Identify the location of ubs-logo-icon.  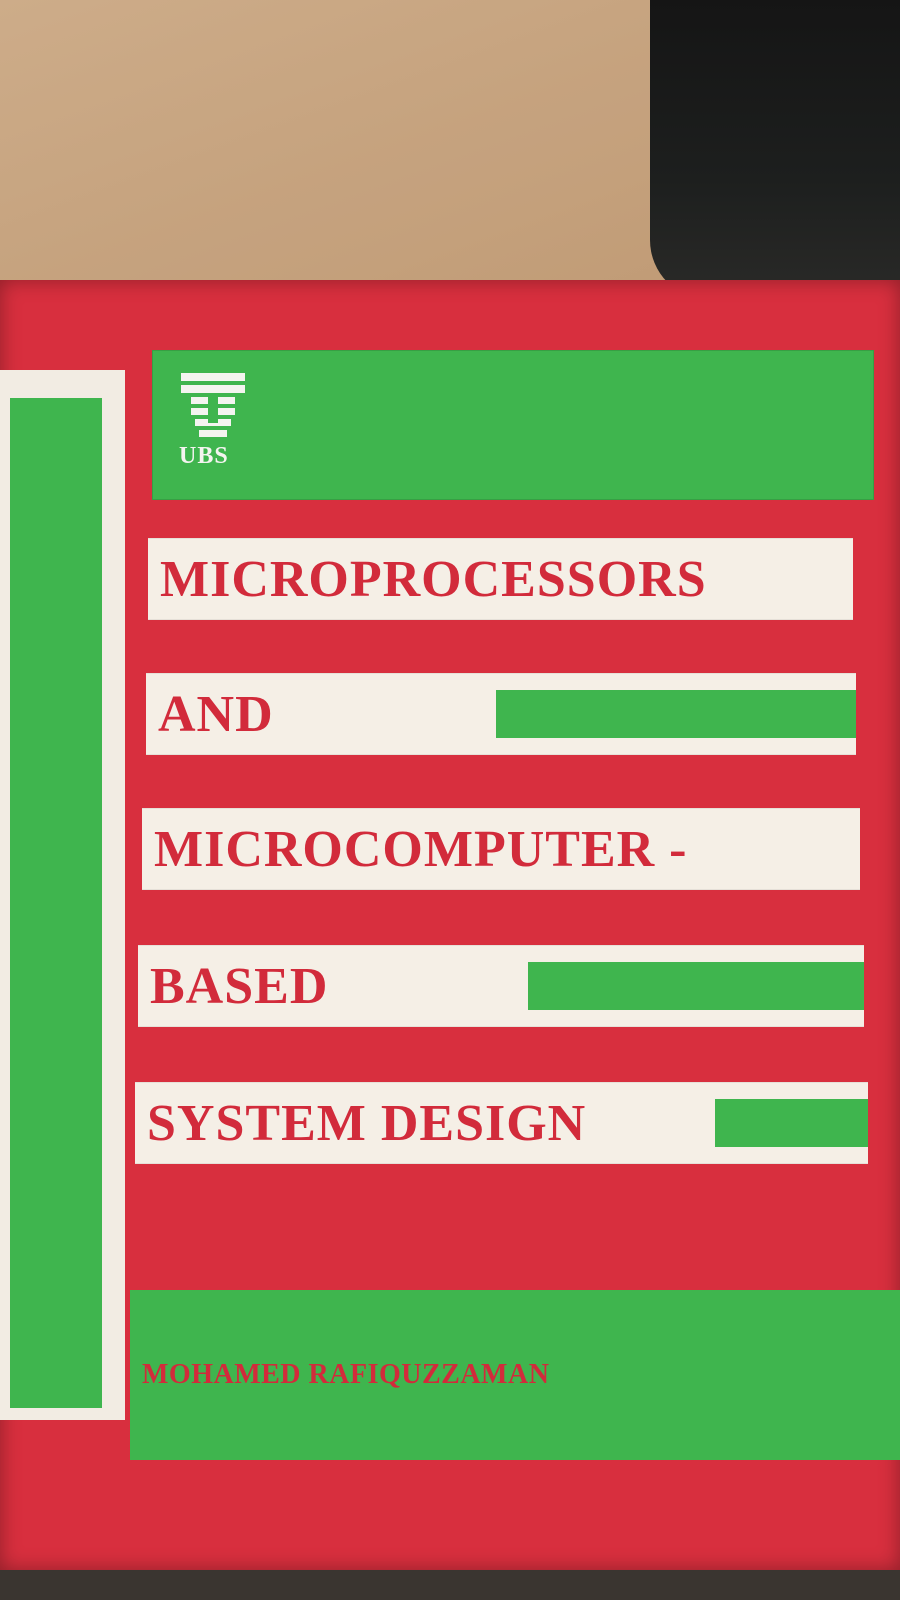
(213, 408).